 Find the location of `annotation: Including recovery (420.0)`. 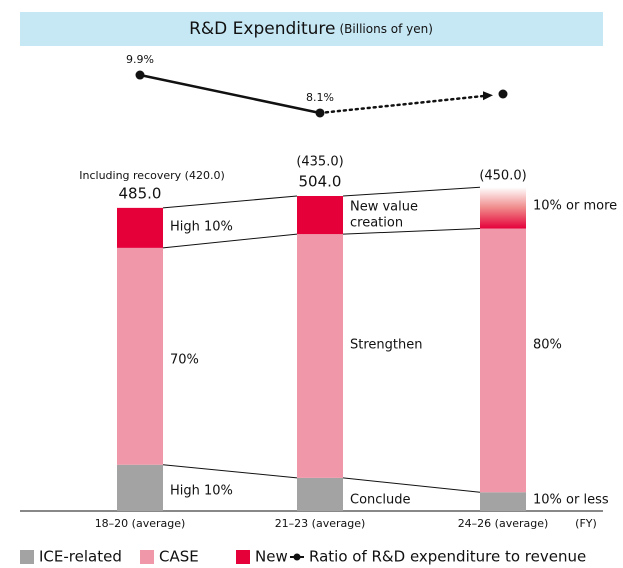

annotation: Including recovery (420.0) is located at coordinates (152, 175).